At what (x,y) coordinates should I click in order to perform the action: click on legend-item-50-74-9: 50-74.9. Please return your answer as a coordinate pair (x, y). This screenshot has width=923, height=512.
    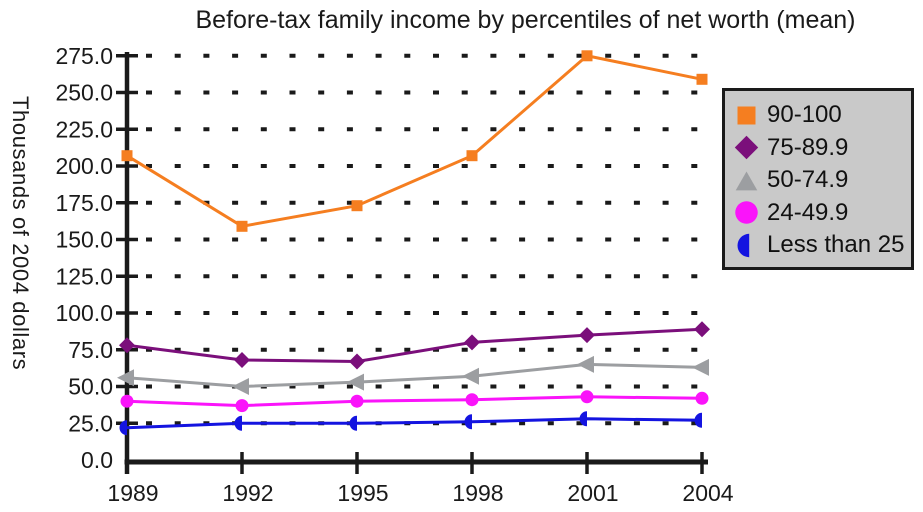
    Looking at the image, I should click on (822, 180).